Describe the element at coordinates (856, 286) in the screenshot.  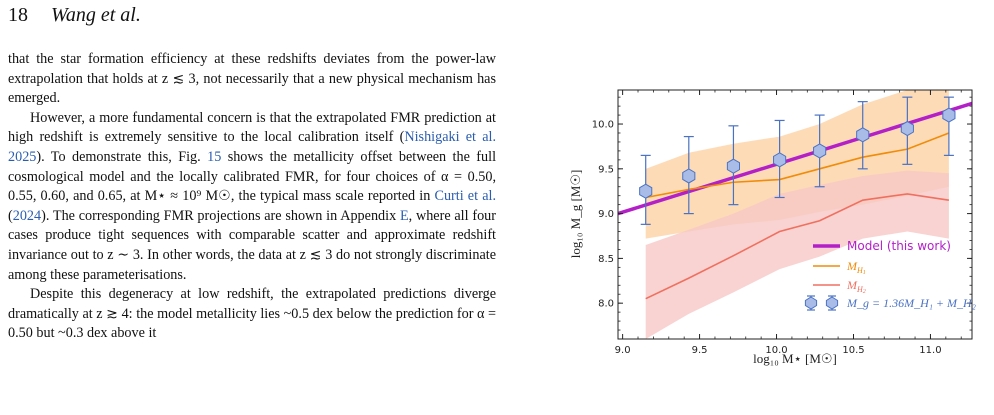
I see `legend-label-h2: MH2` at that location.